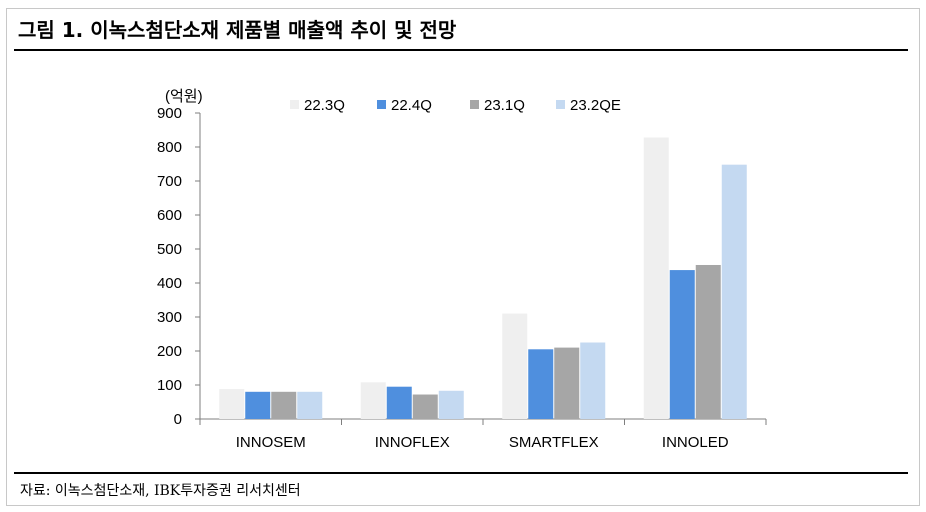 The image size is (926, 512). Describe the element at coordinates (169, 283) in the screenshot. I see `y-tick-label: 400` at that location.